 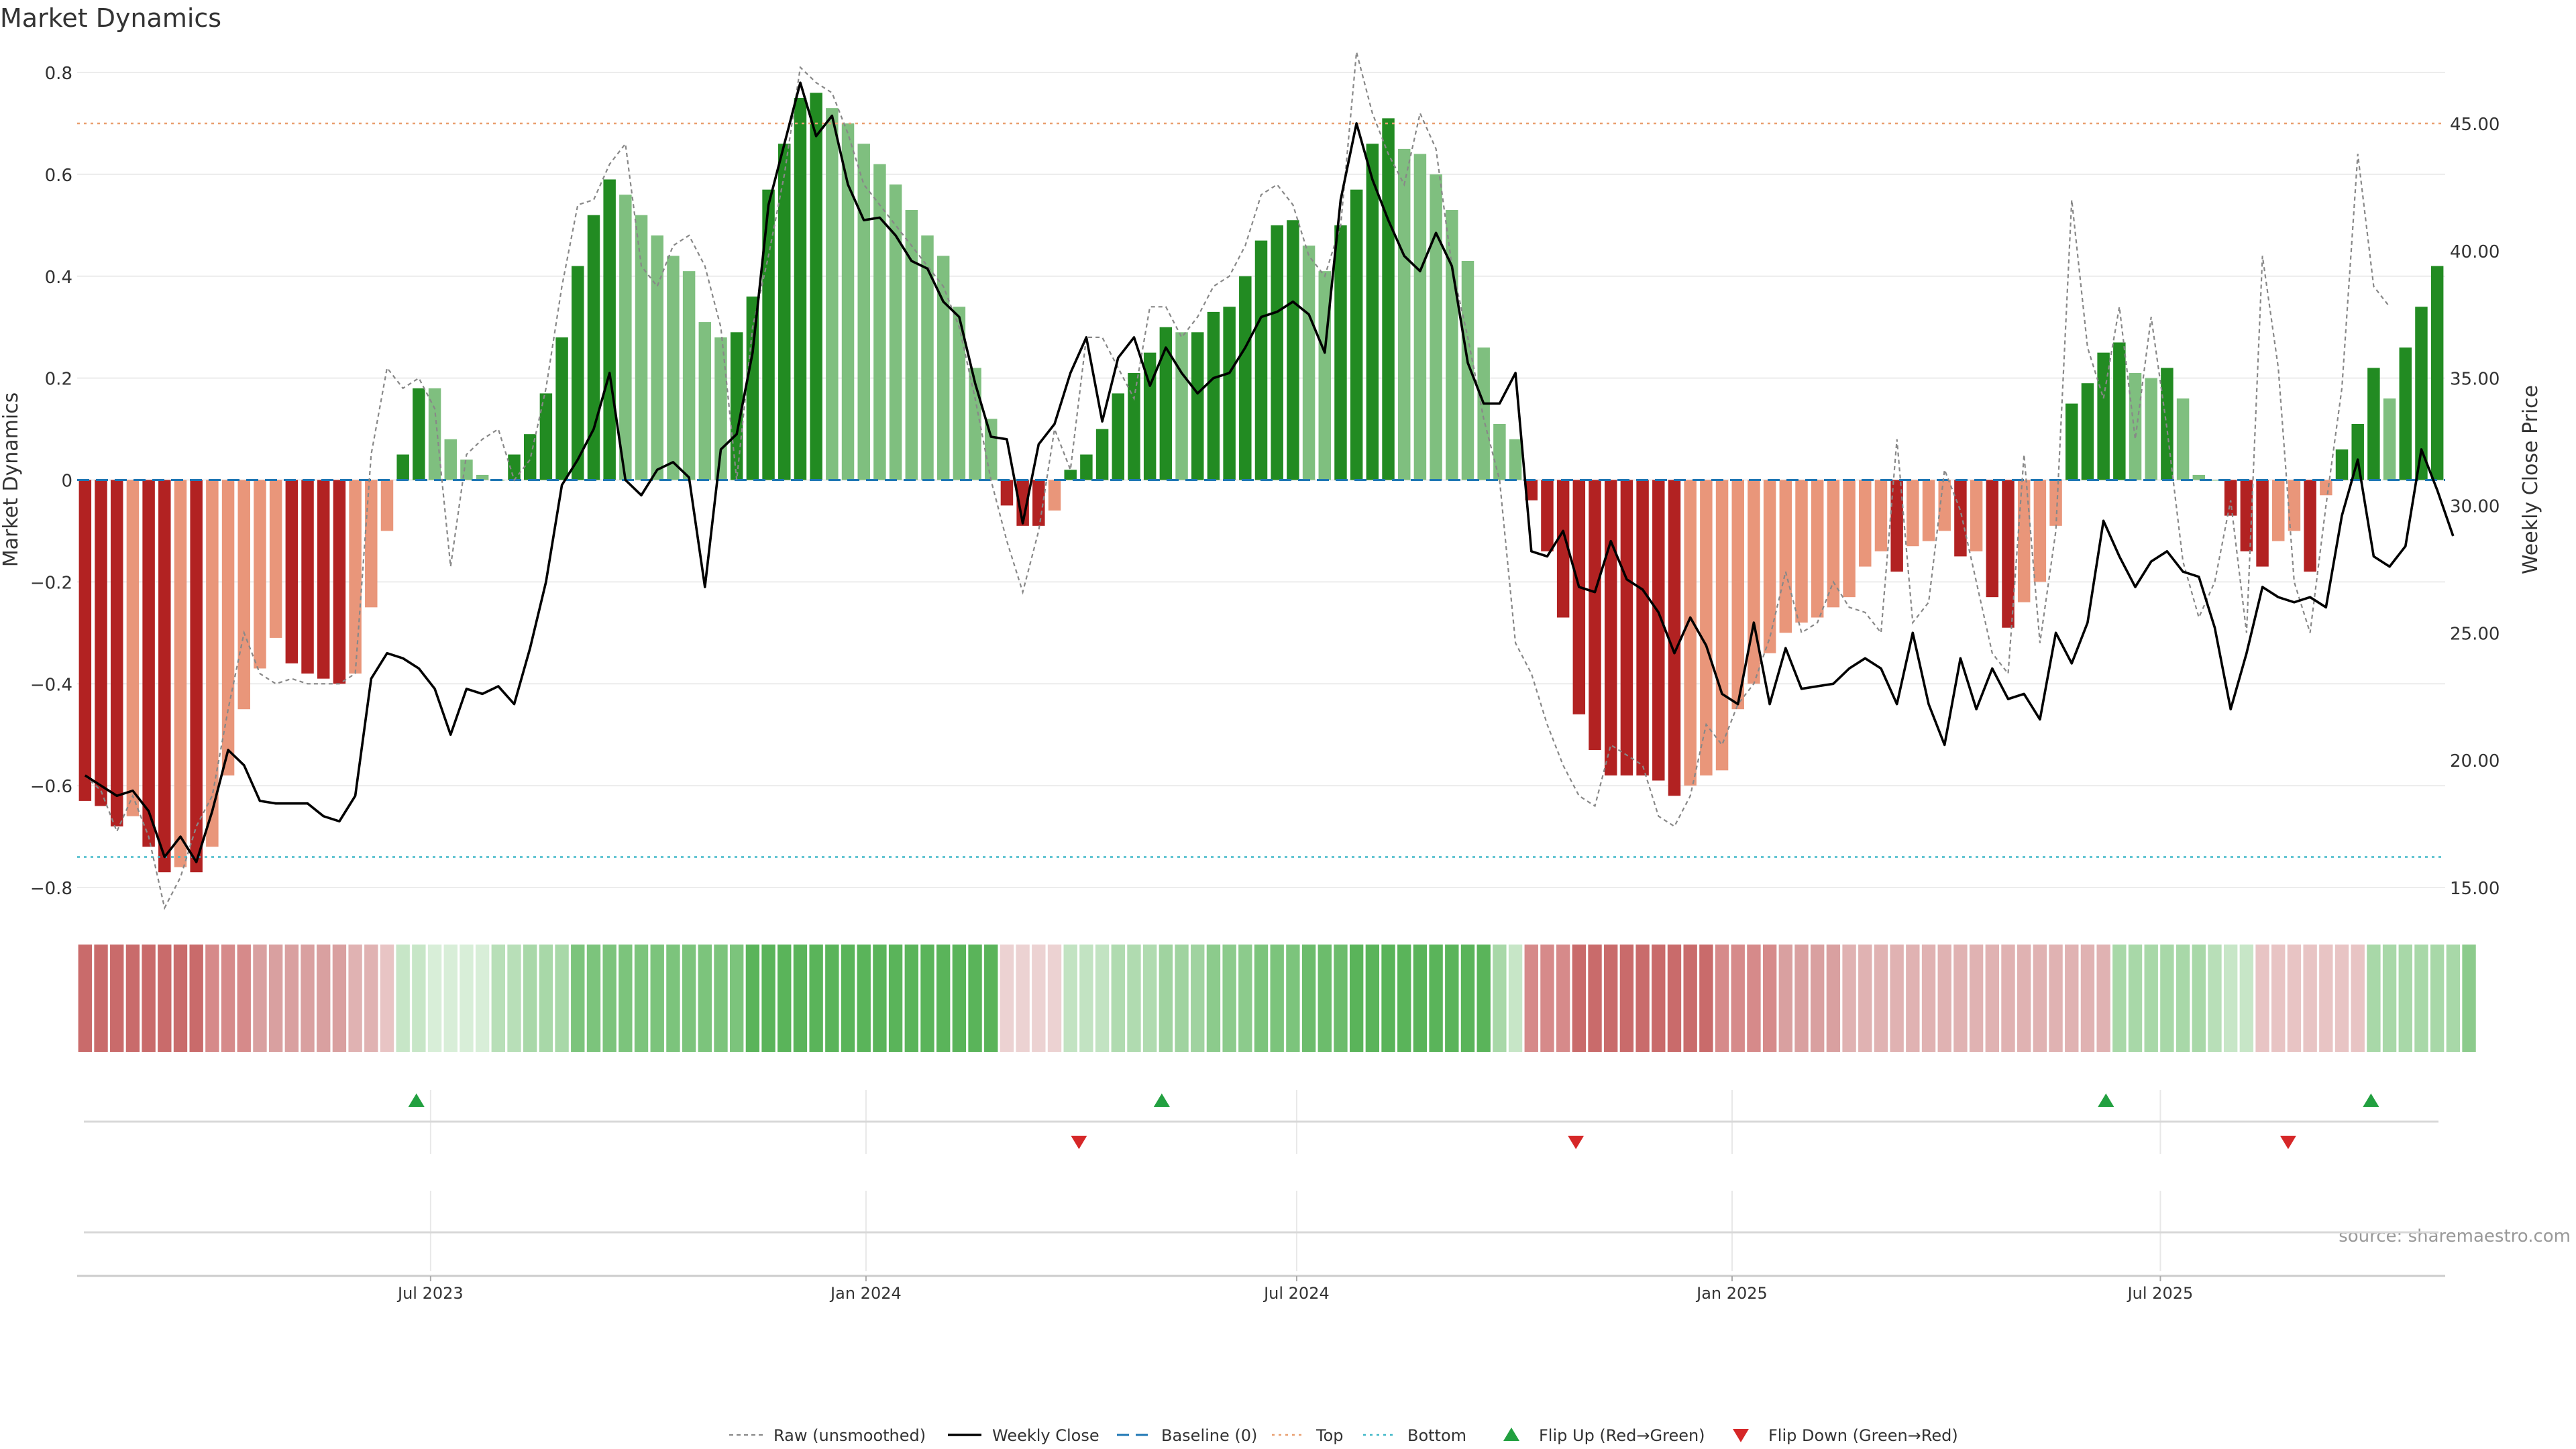 What do you see at coordinates (51, 583) in the screenshot?
I see `y-tick-label: −0.2` at bounding box center [51, 583].